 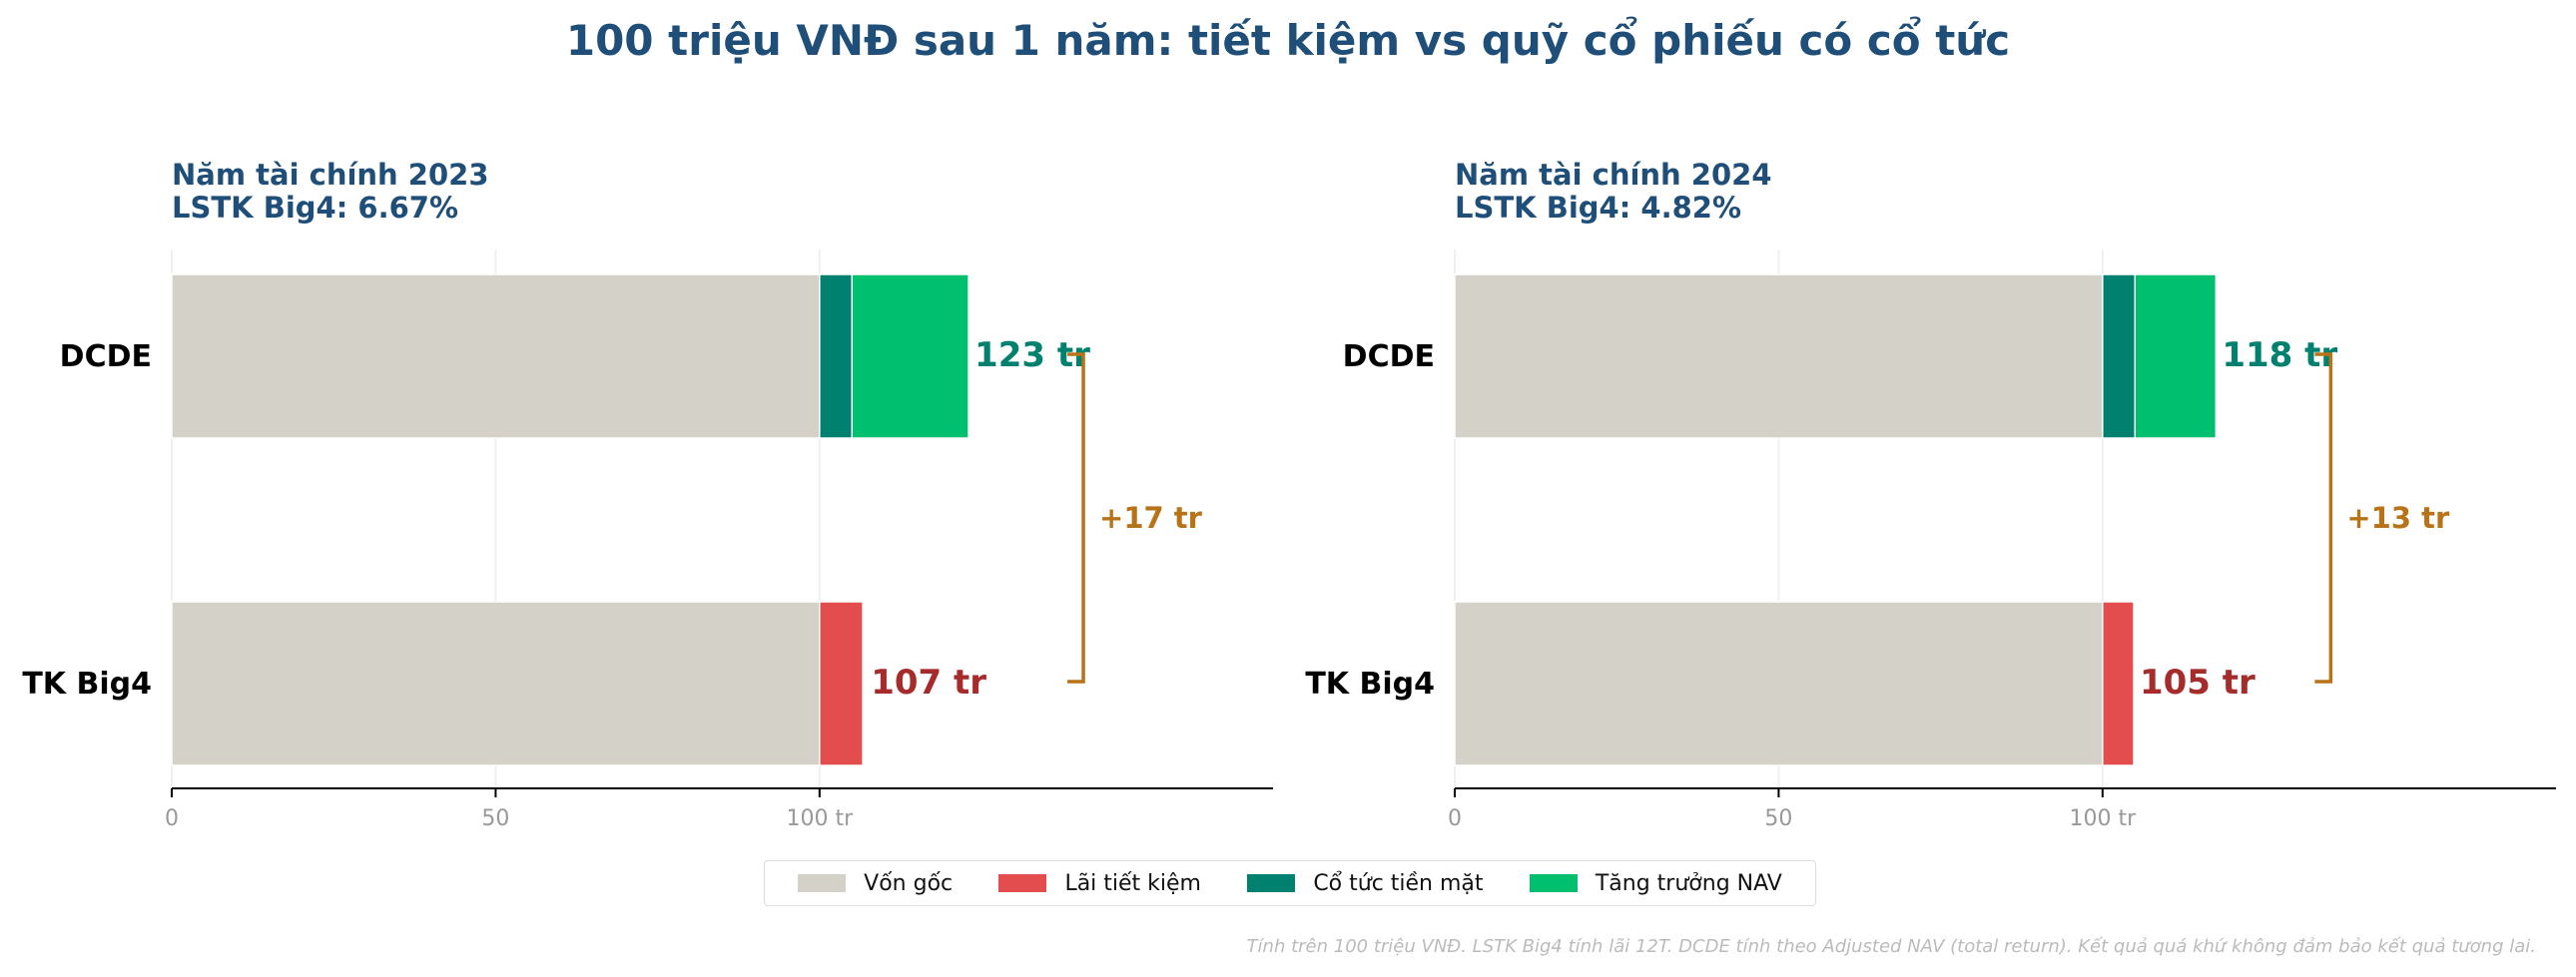 What do you see at coordinates (1688, 883) in the screenshot?
I see `legend-label-nav-growth: Tăng trưởng NAV` at bounding box center [1688, 883].